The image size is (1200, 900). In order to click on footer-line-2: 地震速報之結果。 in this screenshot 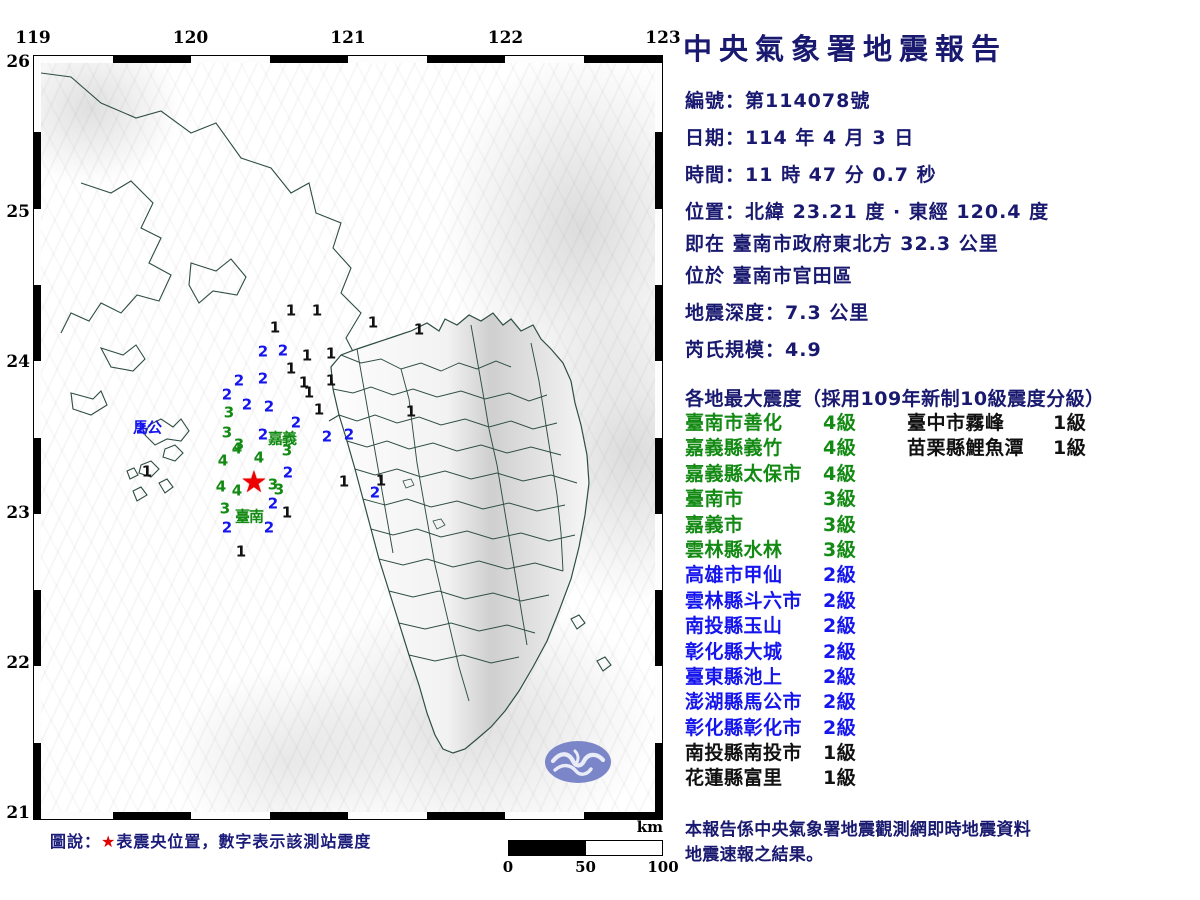, I will do `click(754, 854)`.